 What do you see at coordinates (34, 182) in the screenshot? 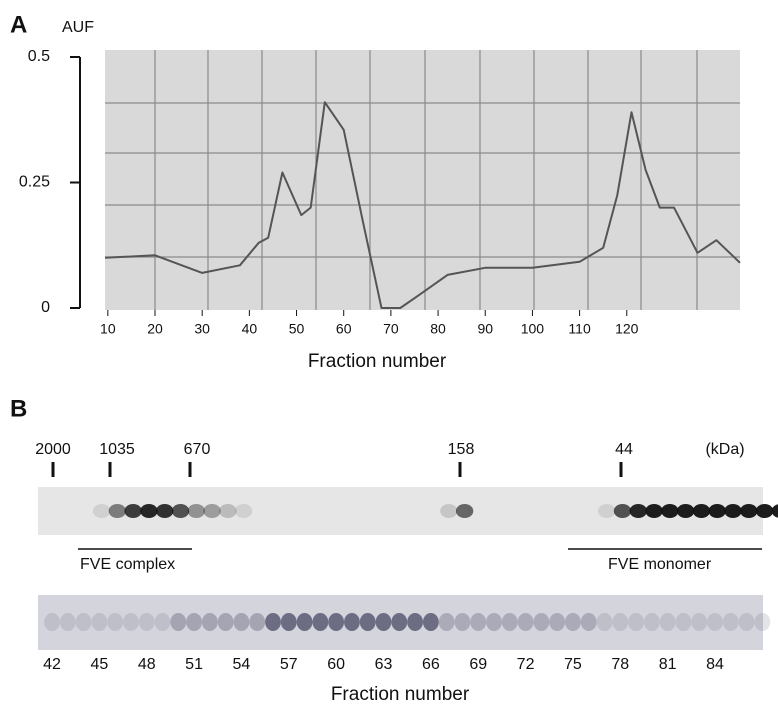
I see `y-tick-label: 0.25` at bounding box center [34, 182].